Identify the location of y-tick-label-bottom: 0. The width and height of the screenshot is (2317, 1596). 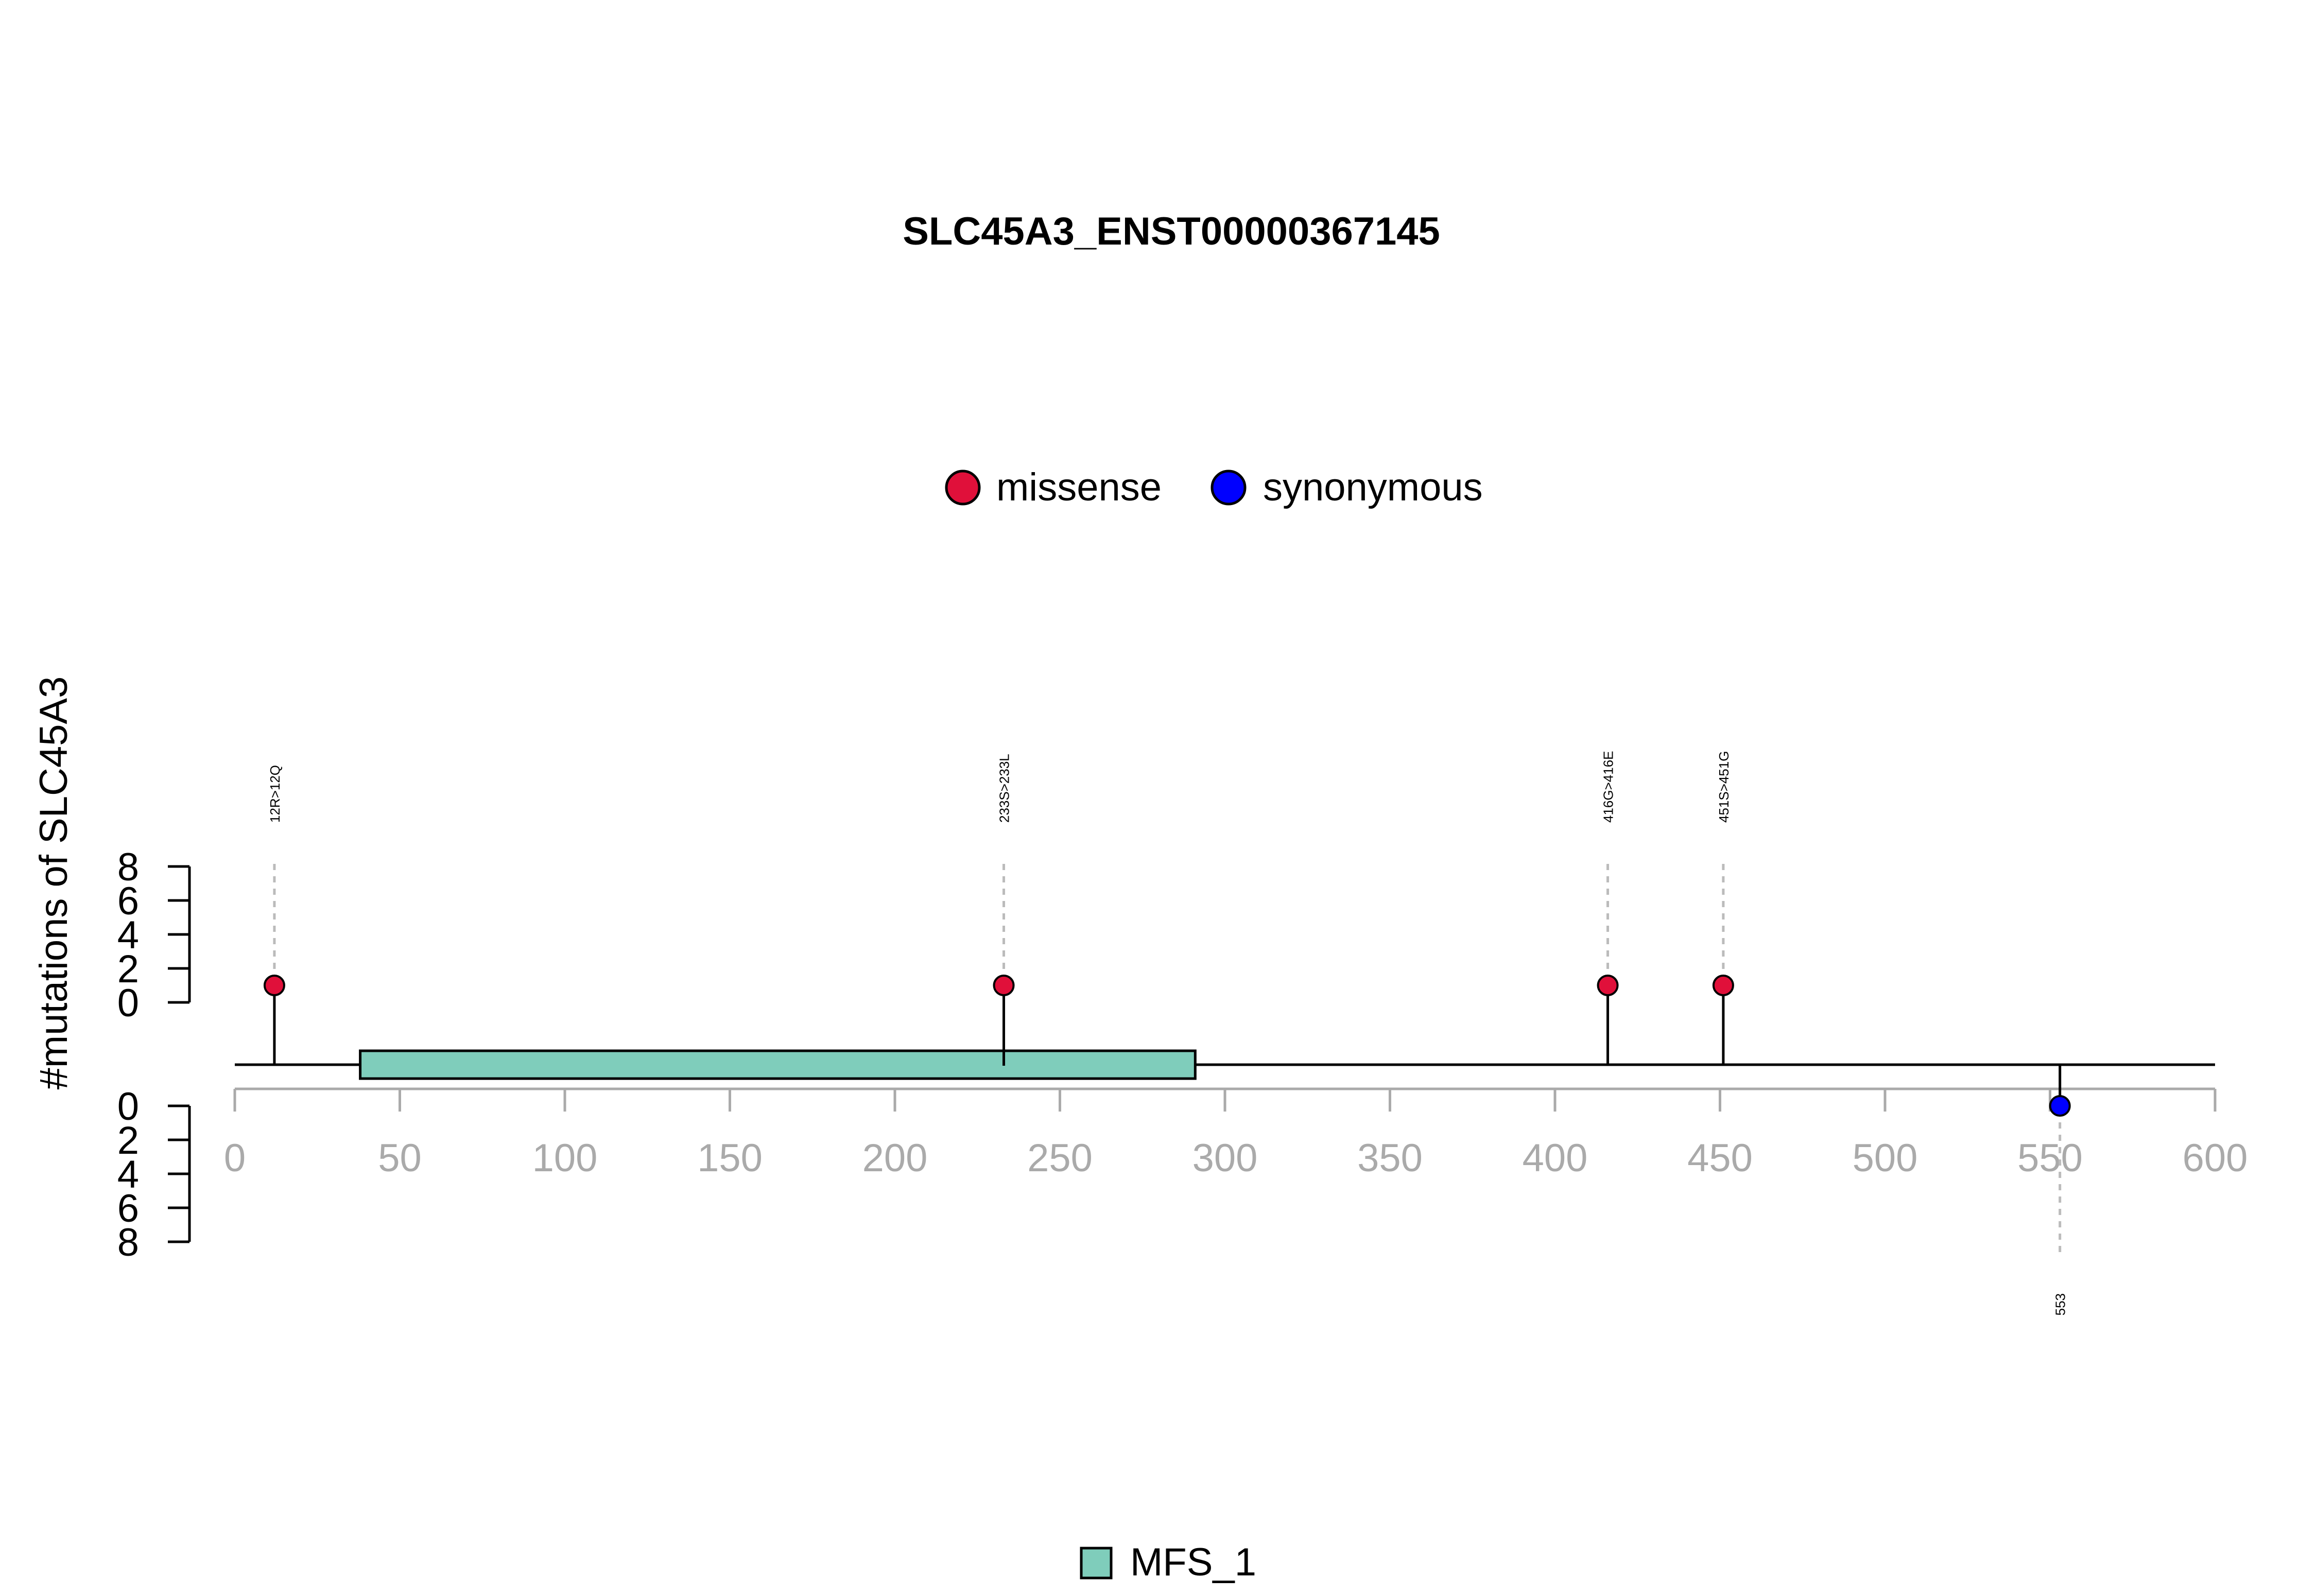
(128, 1107).